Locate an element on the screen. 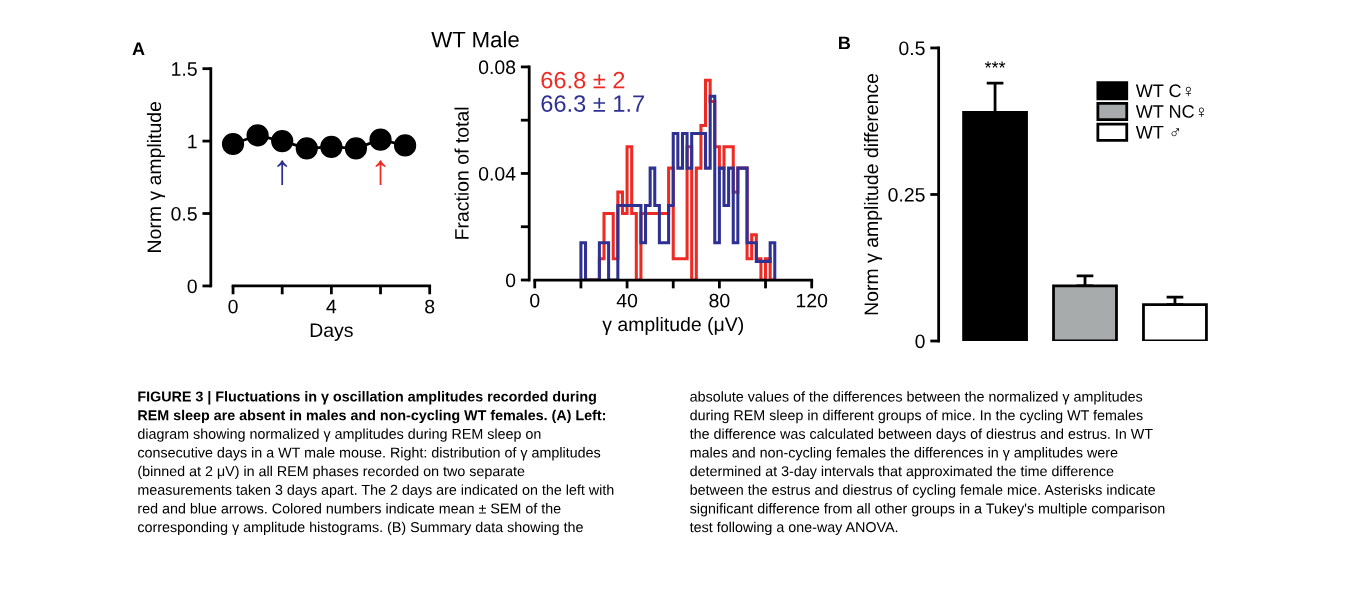 This screenshot has height=592, width=1347. text: REM sleep are absent in males and non-cycling WT females. (A) Left: is located at coordinates (372, 416).